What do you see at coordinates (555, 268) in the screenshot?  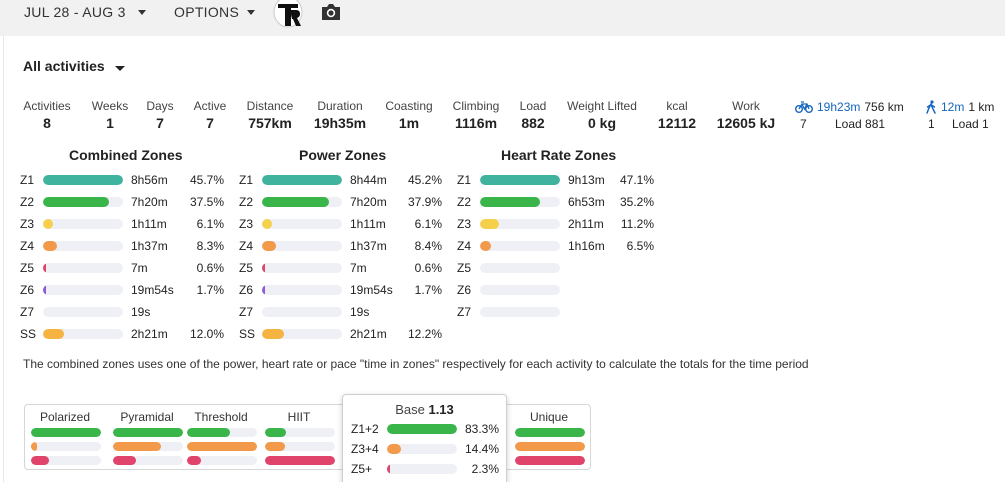 I see `zone-row: Z5` at bounding box center [555, 268].